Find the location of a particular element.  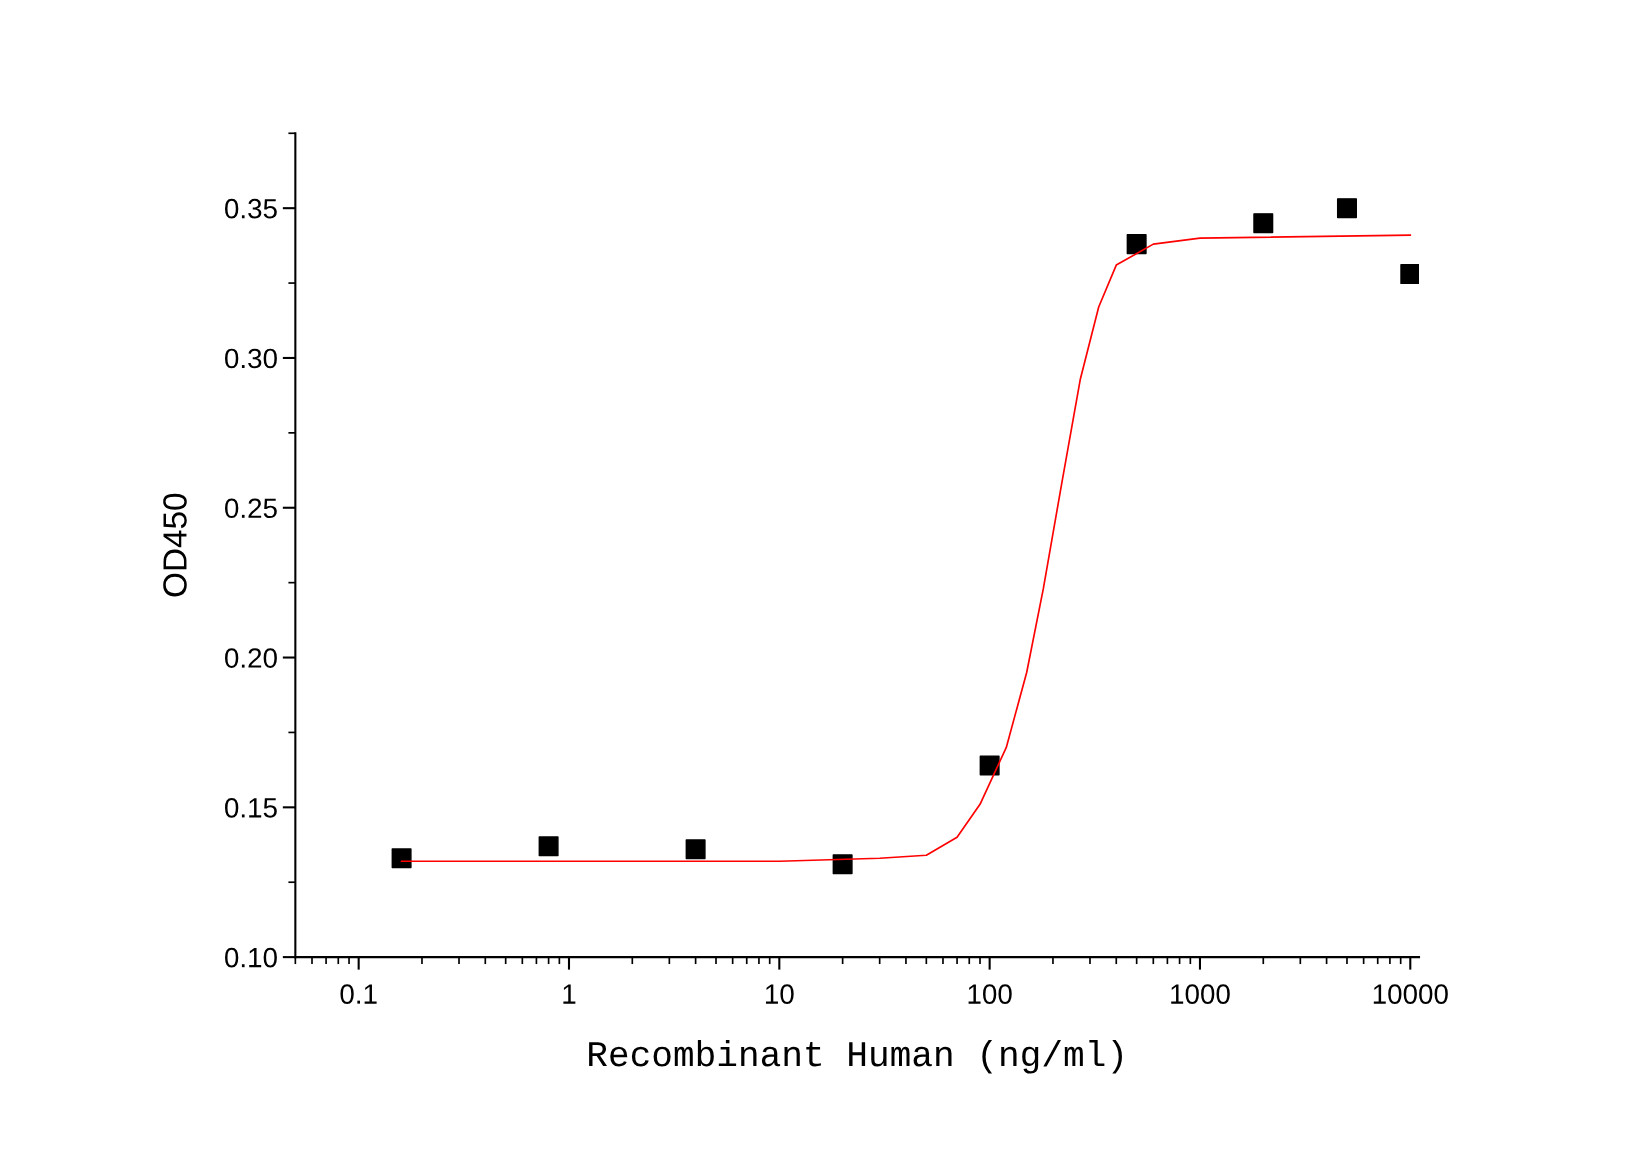

y-tick-label: 0.15 is located at coordinates (251, 808).